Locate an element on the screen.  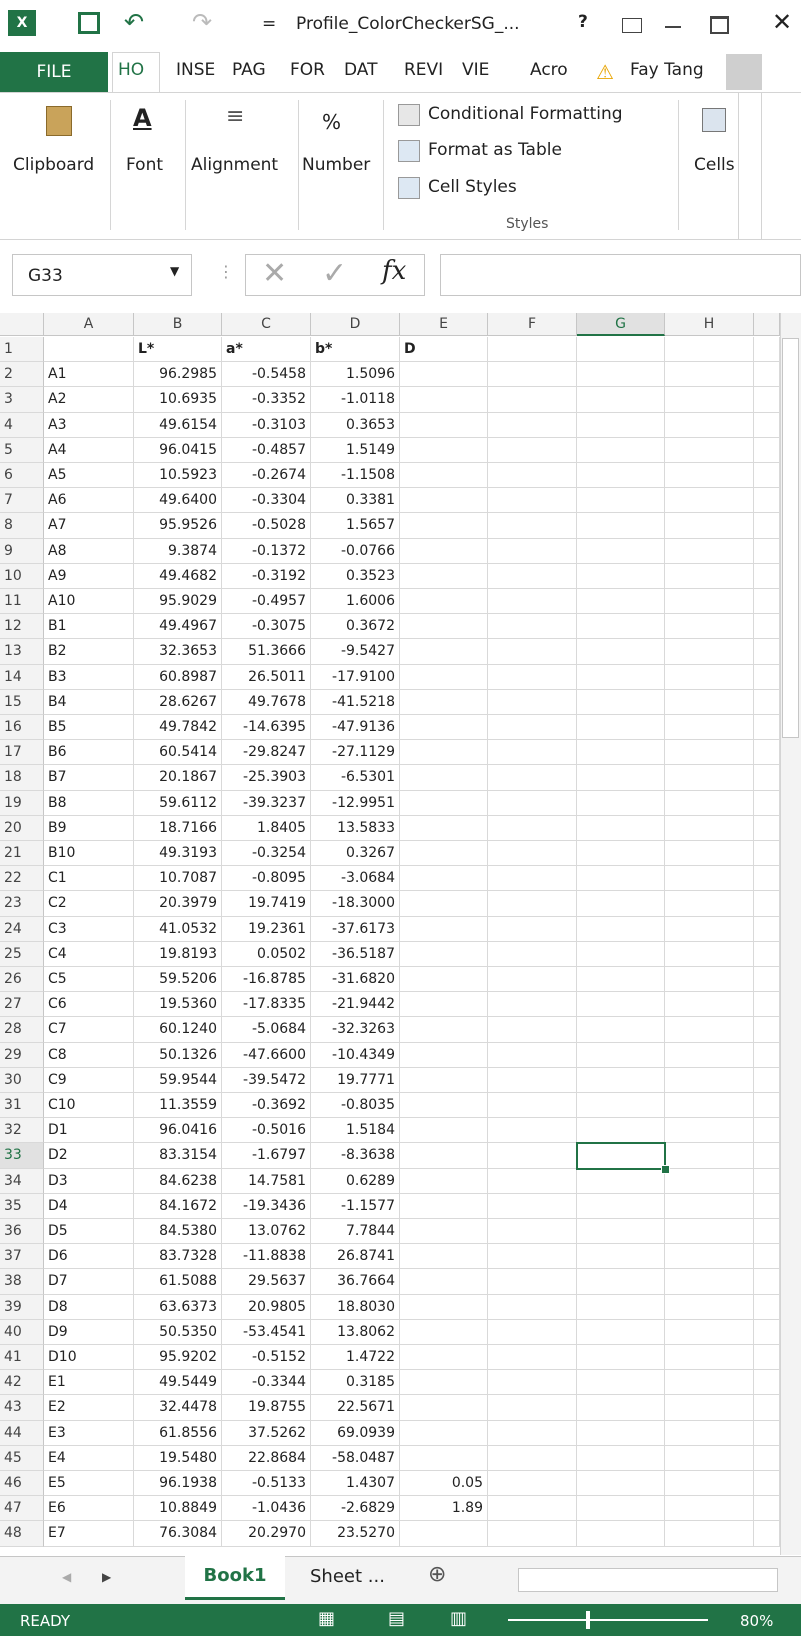
row-header: 18 is located at coordinates (22, 778).